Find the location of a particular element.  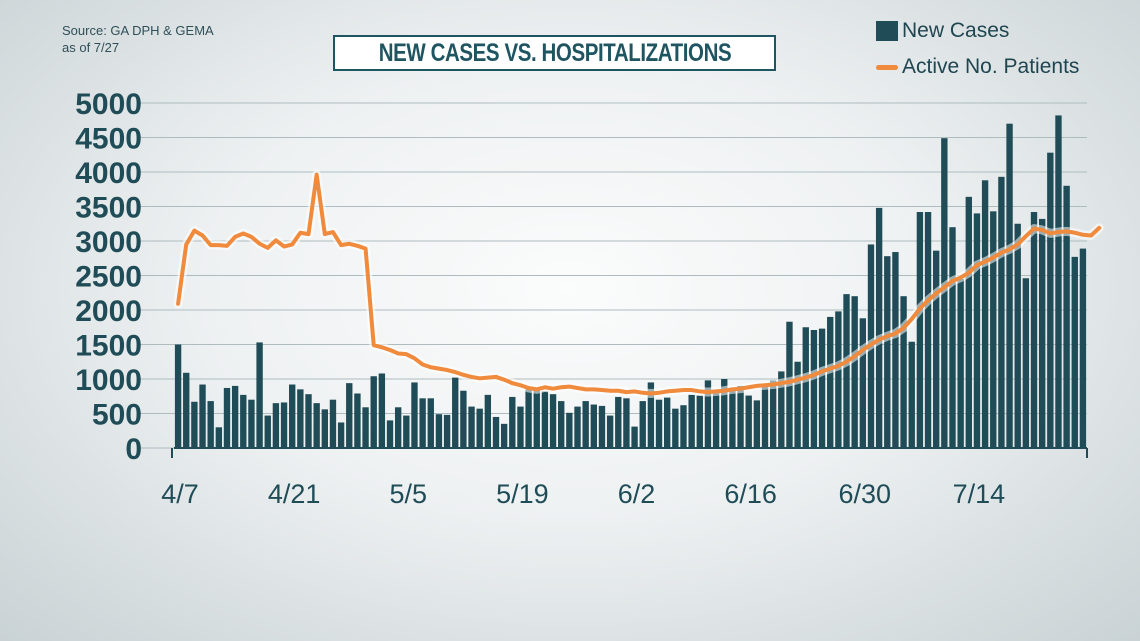

chart-title: NEW CASES VS. HOSPITALIZATIONS is located at coordinates (554, 52).